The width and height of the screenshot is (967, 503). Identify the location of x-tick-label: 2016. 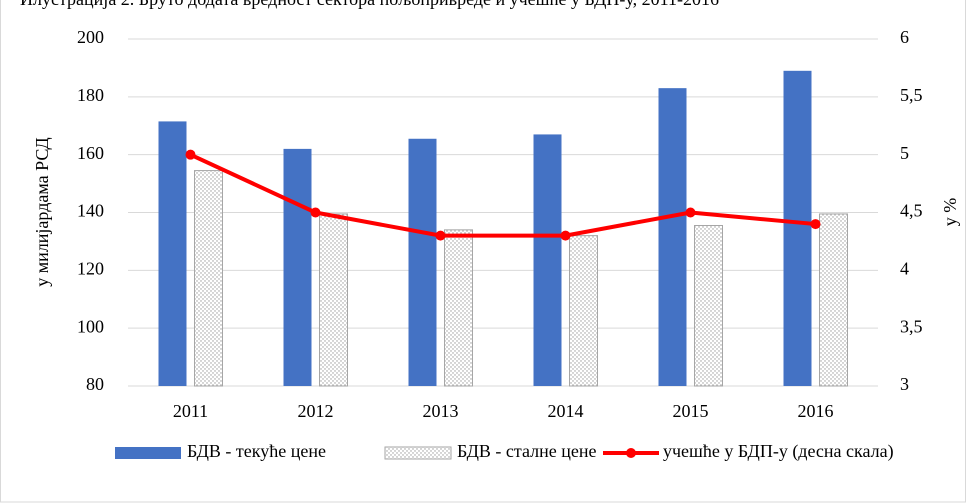
(816, 411).